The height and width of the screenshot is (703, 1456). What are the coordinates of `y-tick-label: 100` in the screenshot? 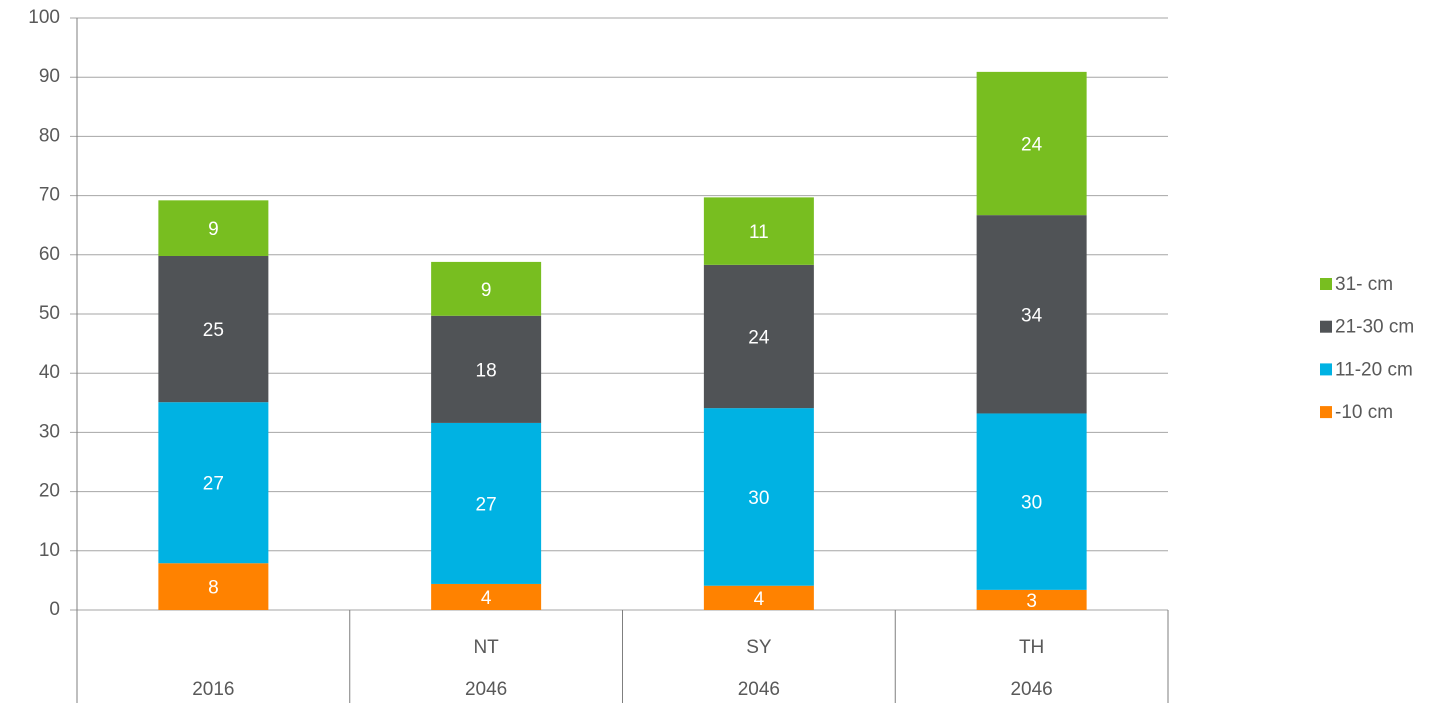 It's located at (44, 17).